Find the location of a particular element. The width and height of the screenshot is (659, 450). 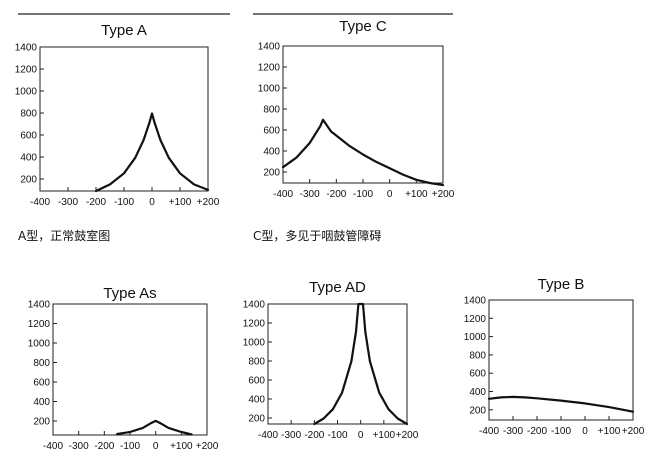

chart-title: Type B is located at coordinates (561, 284).